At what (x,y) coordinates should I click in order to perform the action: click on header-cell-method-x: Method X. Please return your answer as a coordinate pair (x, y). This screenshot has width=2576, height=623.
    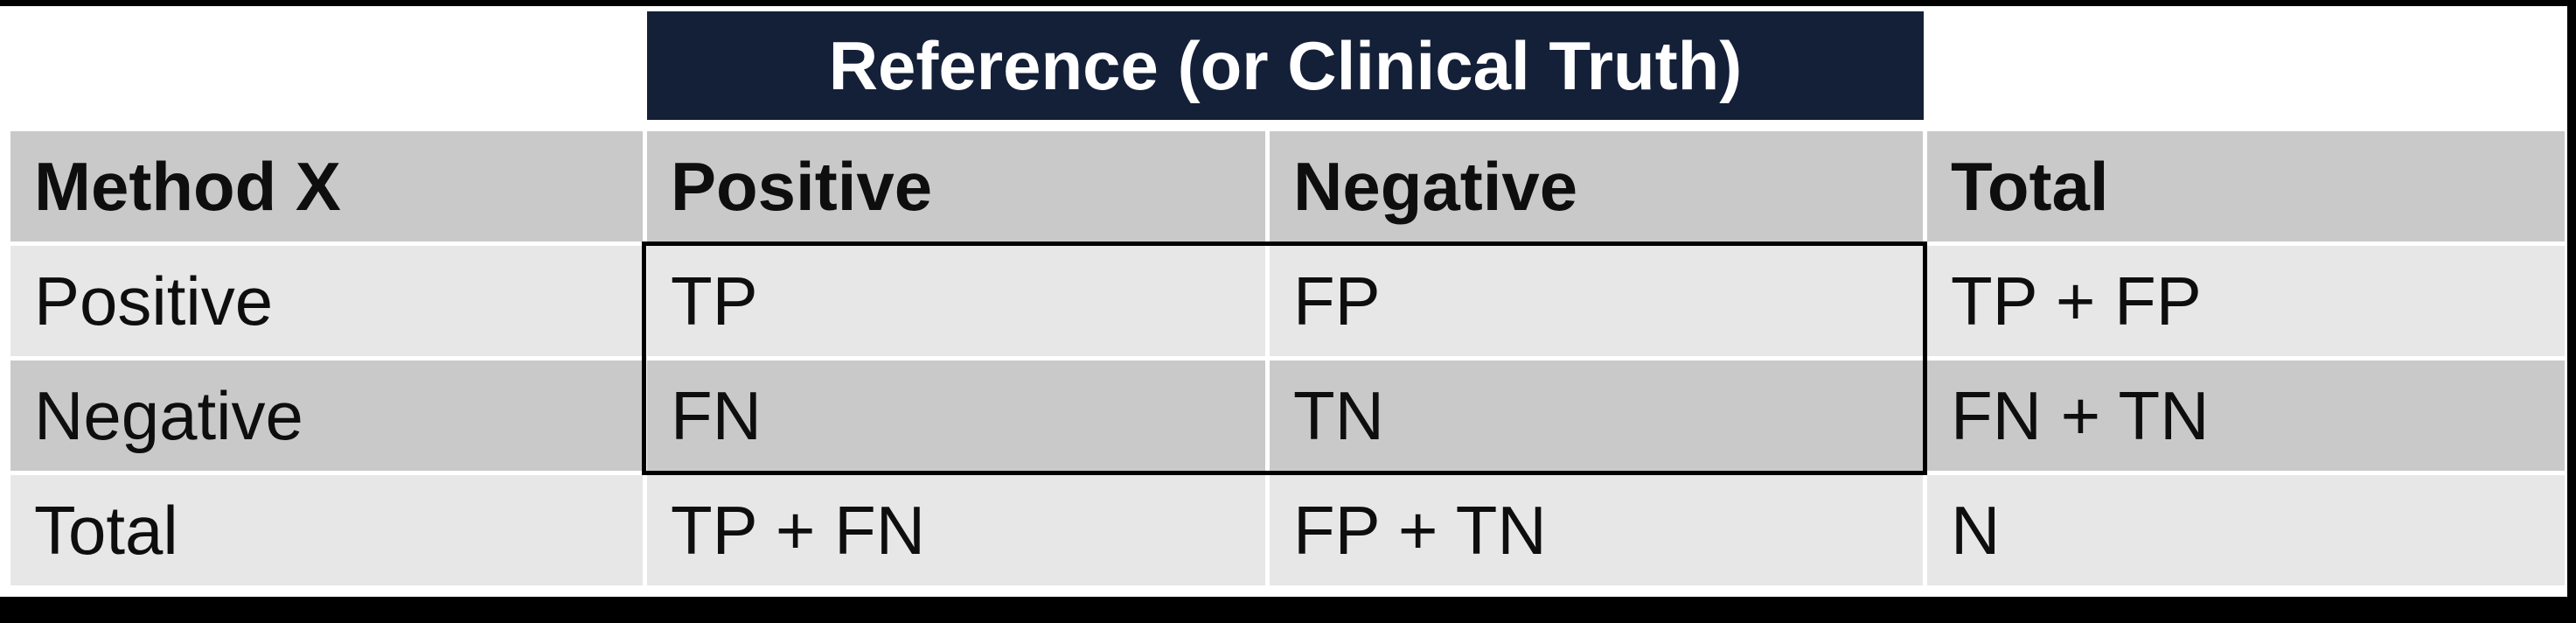
    Looking at the image, I should click on (326, 186).